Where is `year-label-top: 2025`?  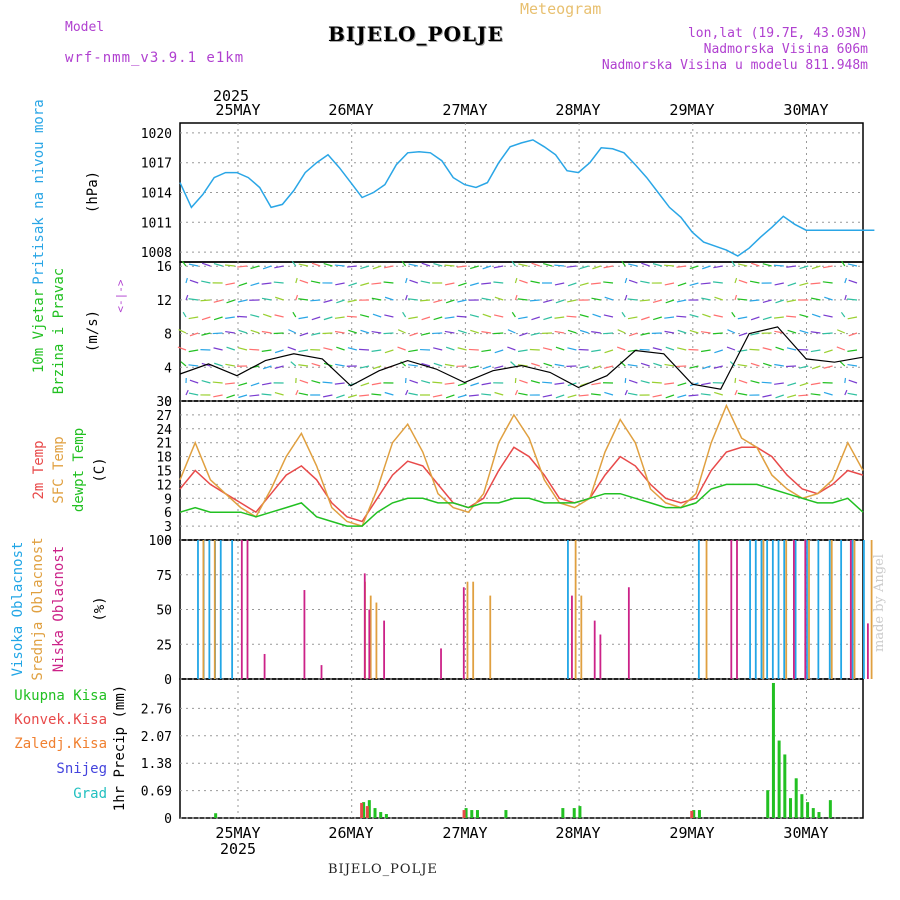
year-label-top: 2025 is located at coordinates (231, 96).